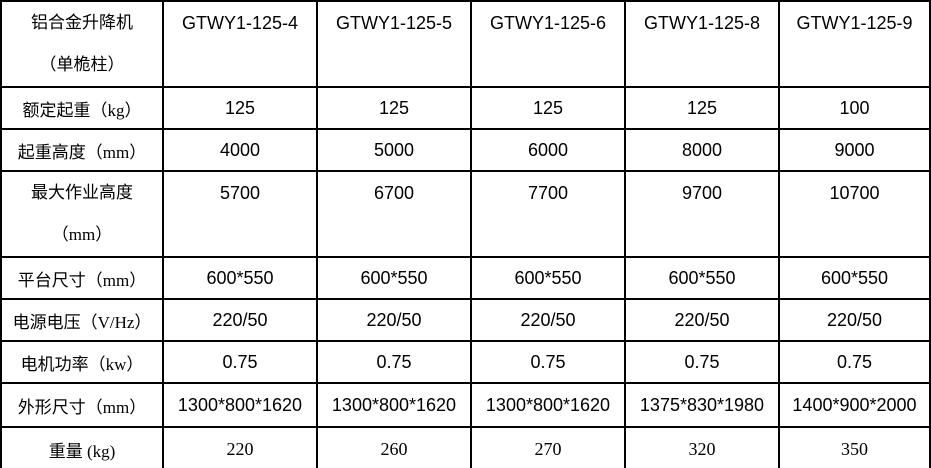  I want to click on spec-value-cell: 260, so click(394, 447).